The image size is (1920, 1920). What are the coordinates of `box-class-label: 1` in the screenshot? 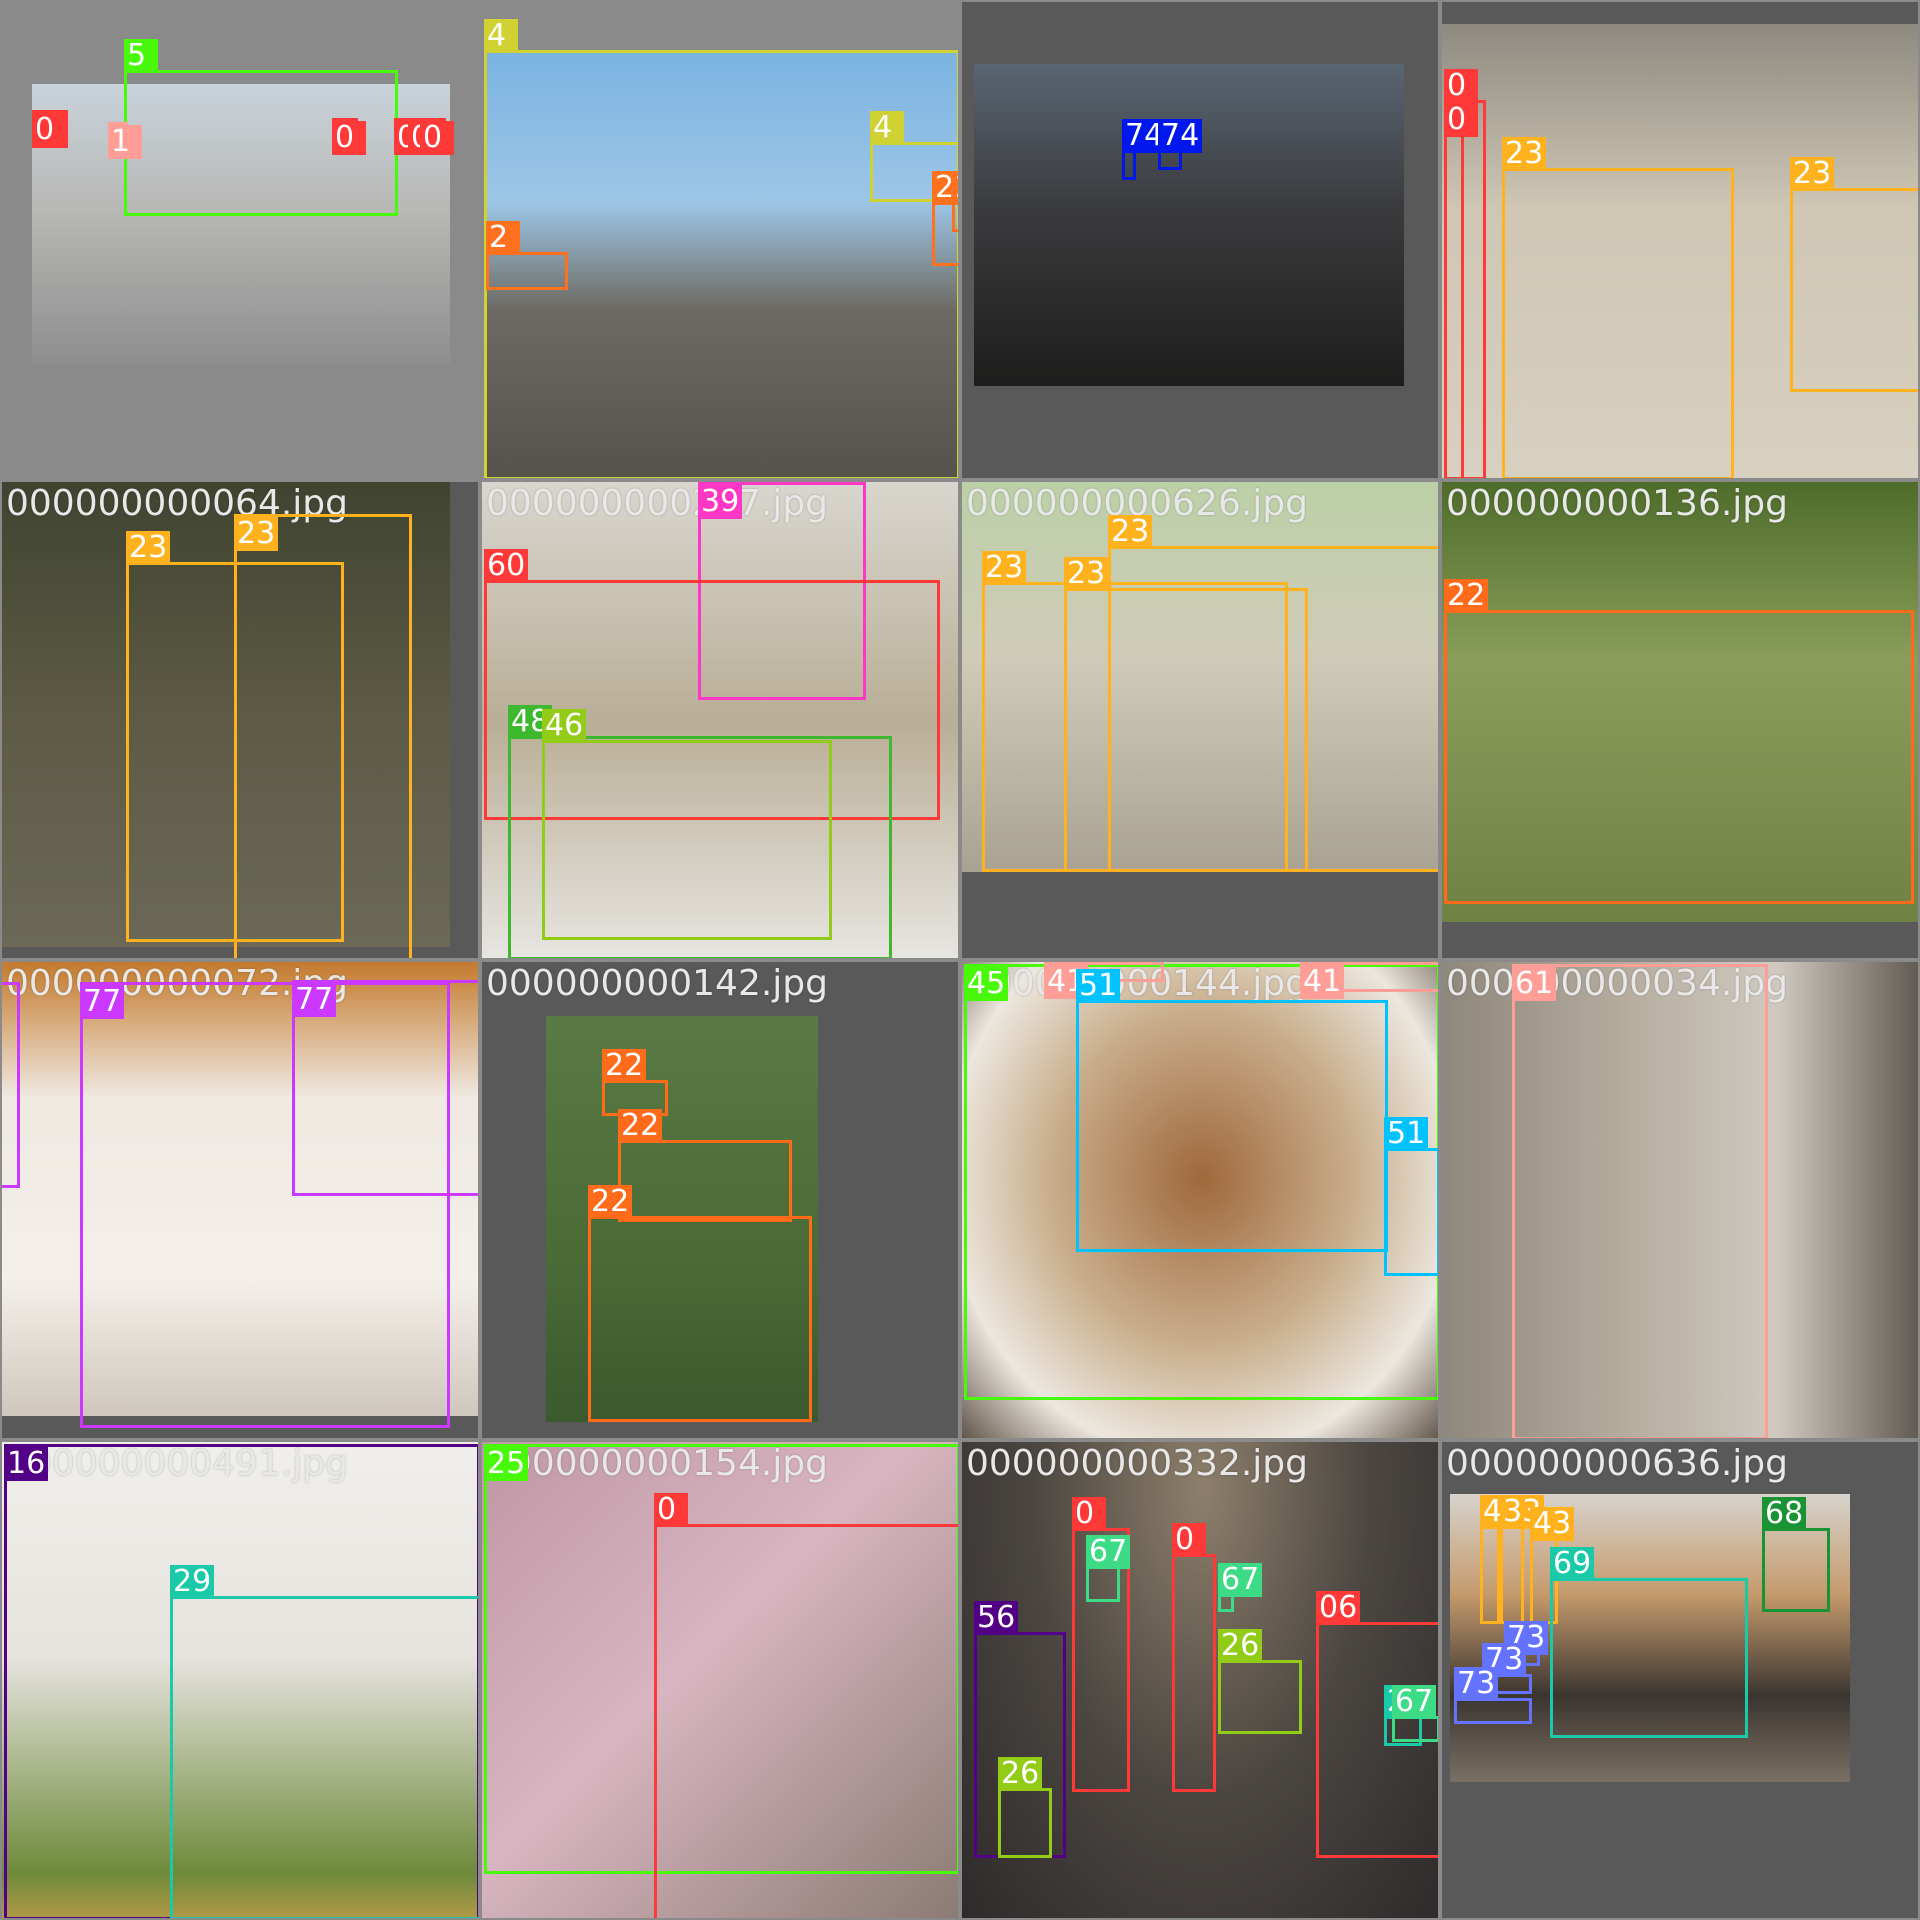 It's located at (125, 142).